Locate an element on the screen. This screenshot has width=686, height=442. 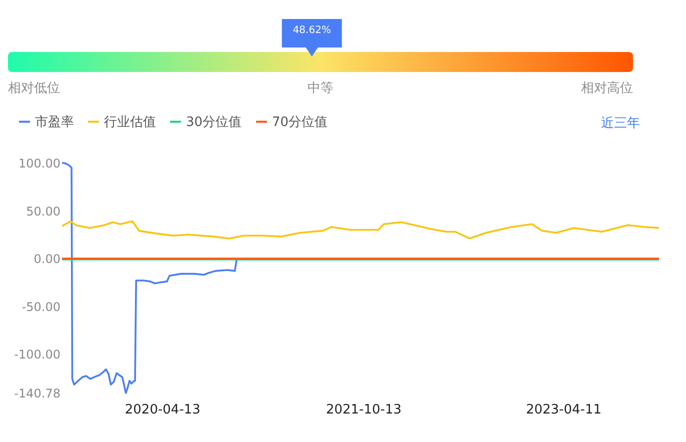
legend-label: 30分位值 is located at coordinates (214, 122).